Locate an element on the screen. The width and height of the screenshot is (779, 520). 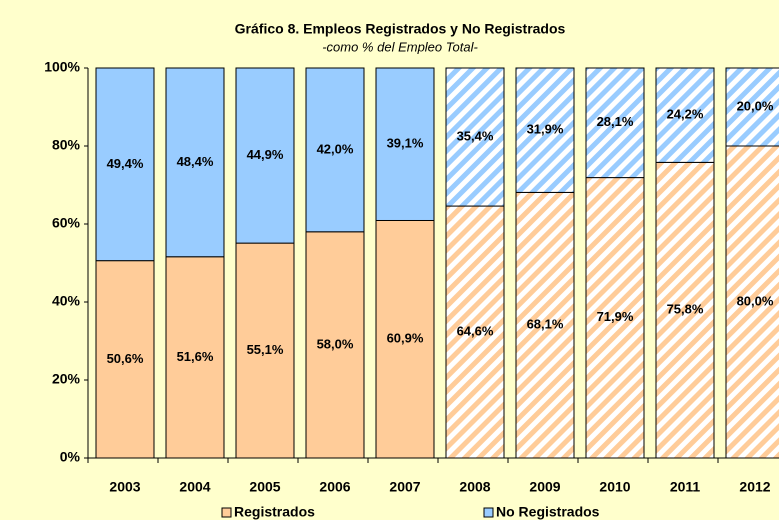
value-label: 68,1% is located at coordinates (545, 324).